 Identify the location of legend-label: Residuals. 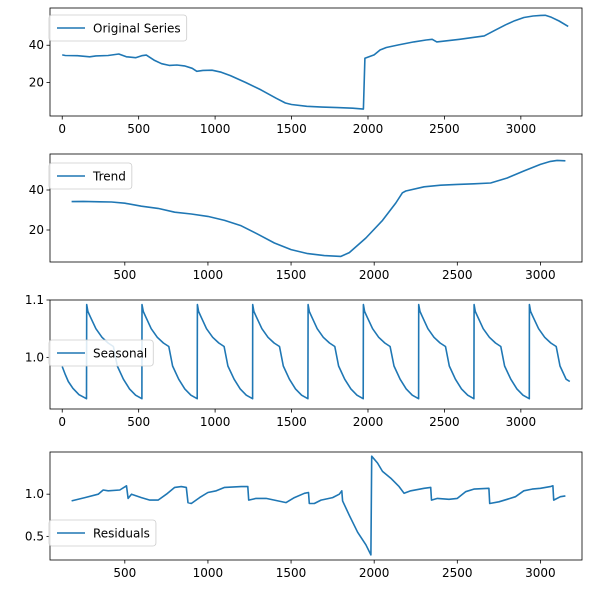
(121, 534).